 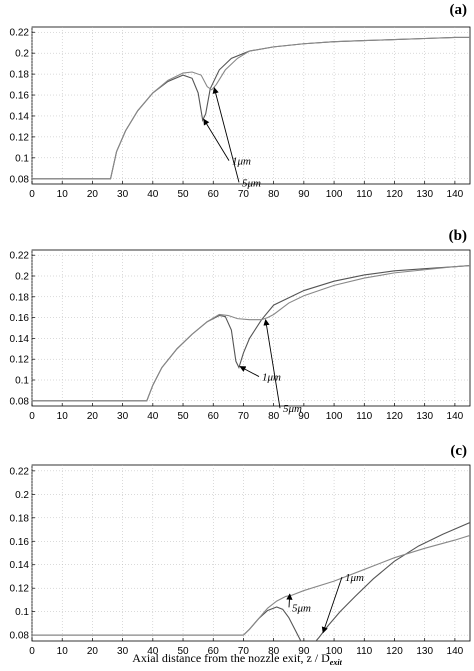 I want to click on panel-label: (a), so click(x=459, y=10).